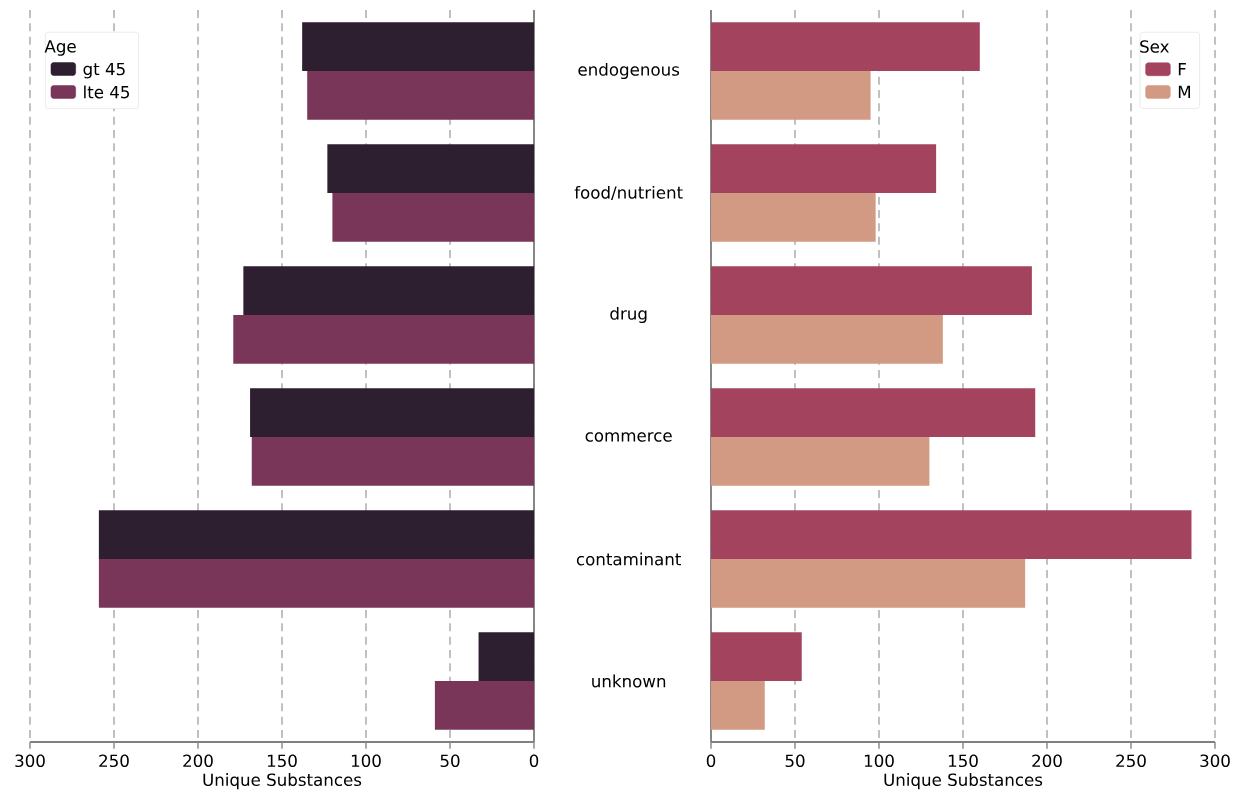 Image resolution: width=1240 pixels, height=809 pixels. I want to click on y-tick-label: endogenous, so click(629, 71).